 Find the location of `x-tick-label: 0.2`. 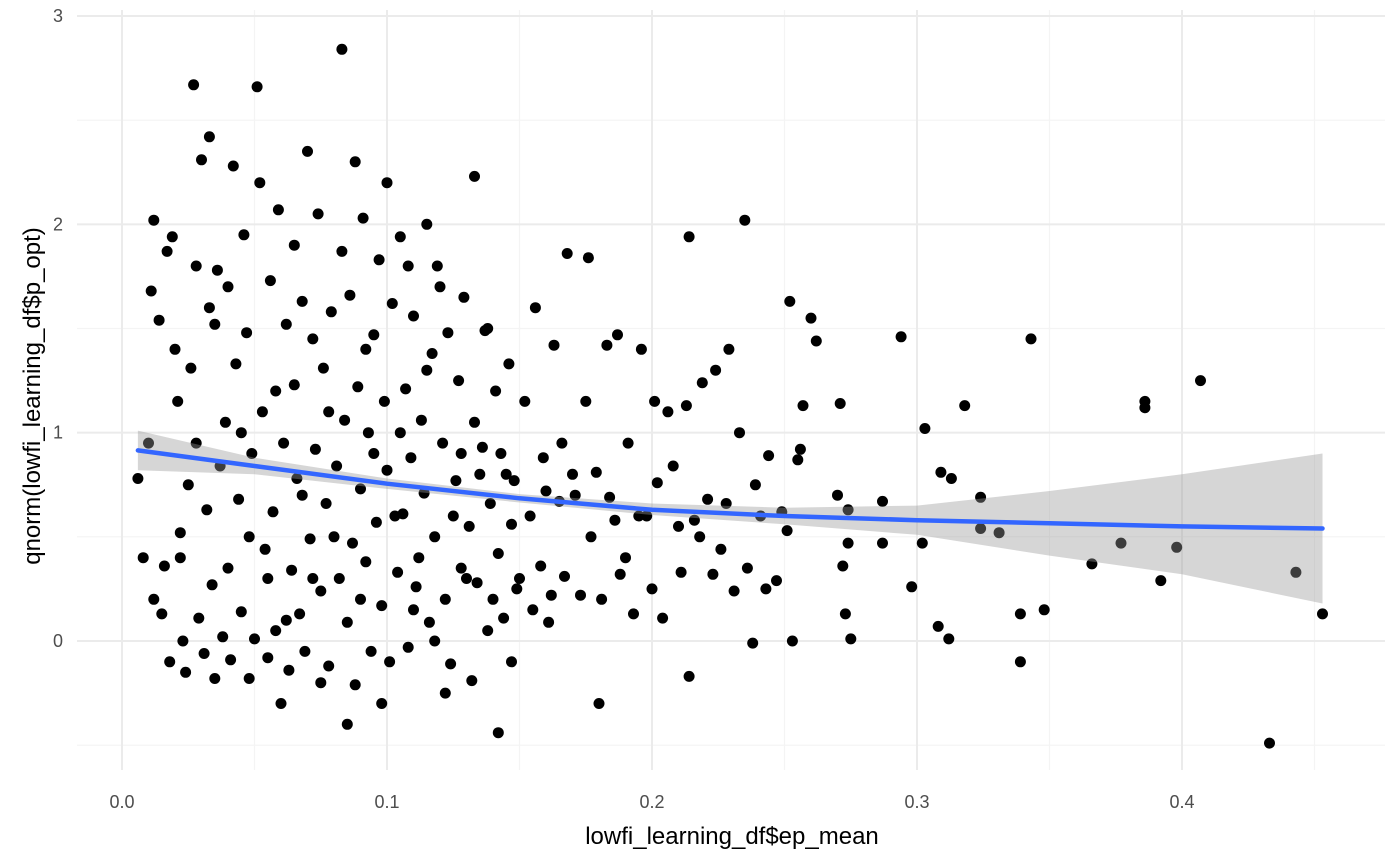

x-tick-label: 0.2 is located at coordinates (651, 802).